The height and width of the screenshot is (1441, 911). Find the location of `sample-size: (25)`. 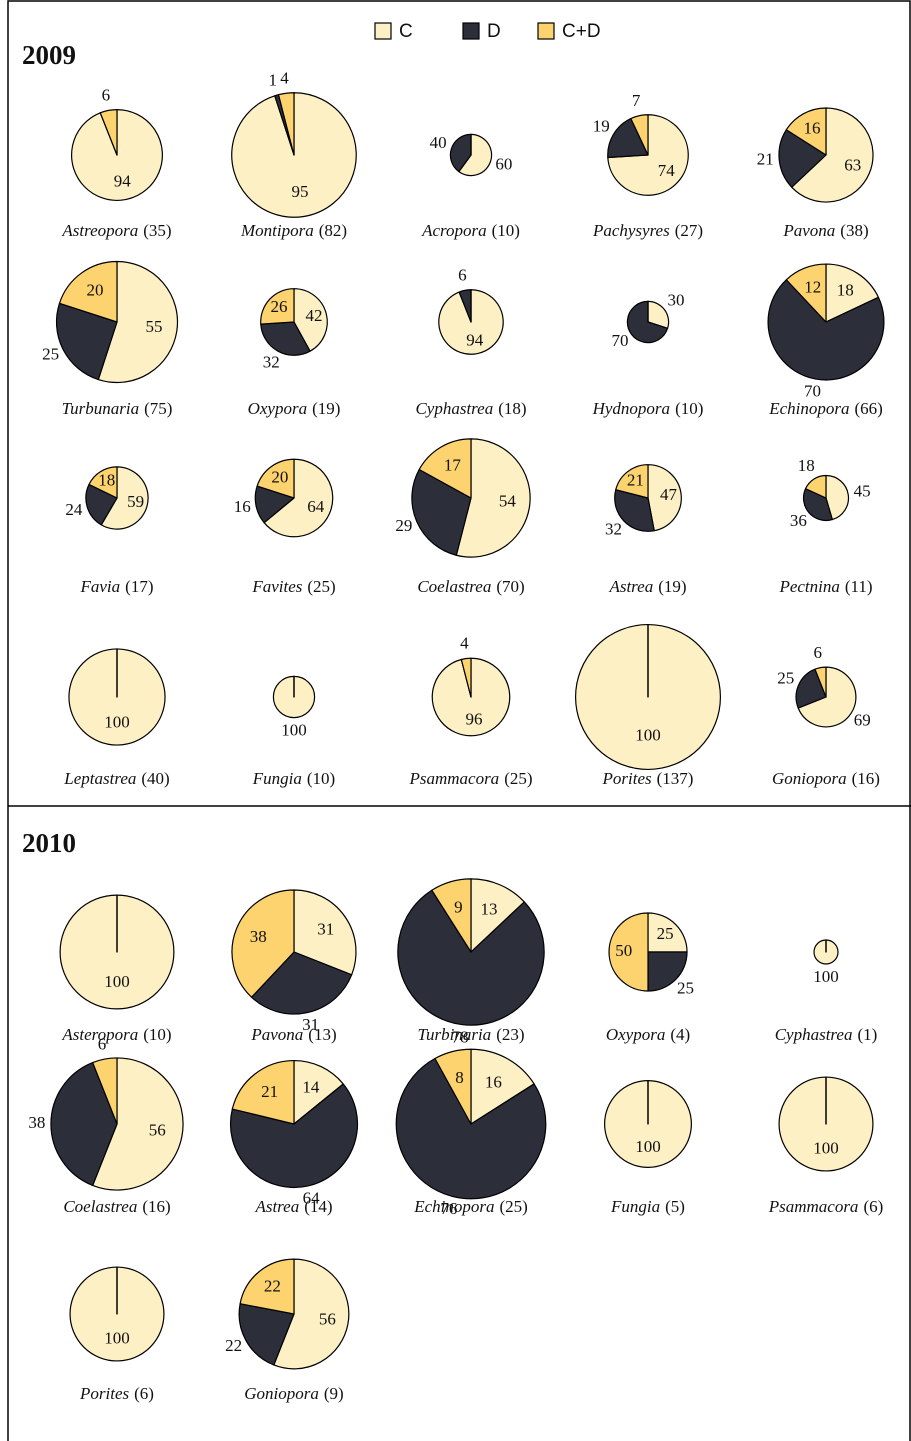

sample-size: (25) is located at coordinates (518, 778).